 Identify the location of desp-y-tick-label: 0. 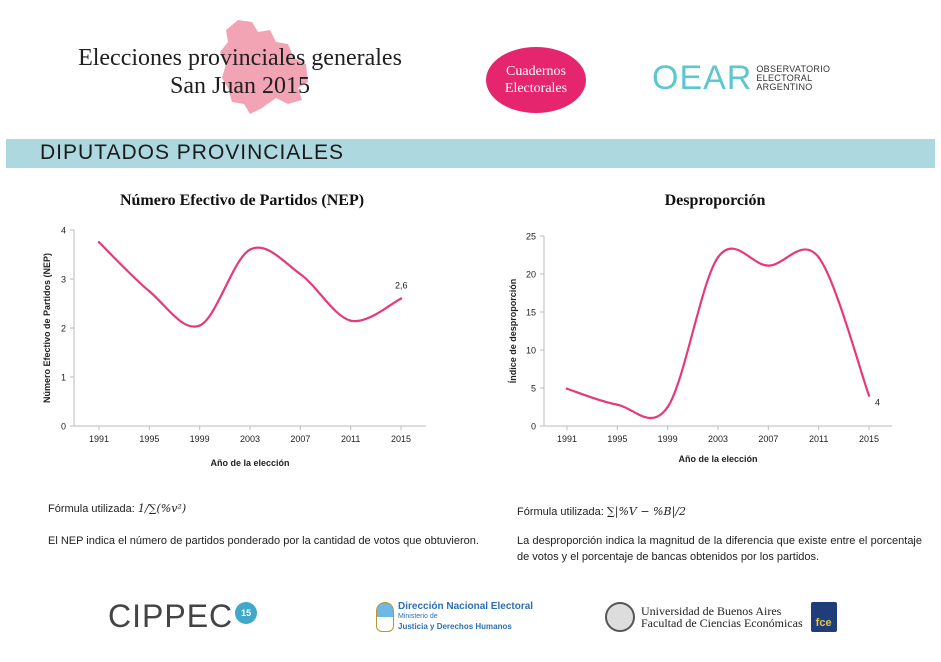
(533, 427).